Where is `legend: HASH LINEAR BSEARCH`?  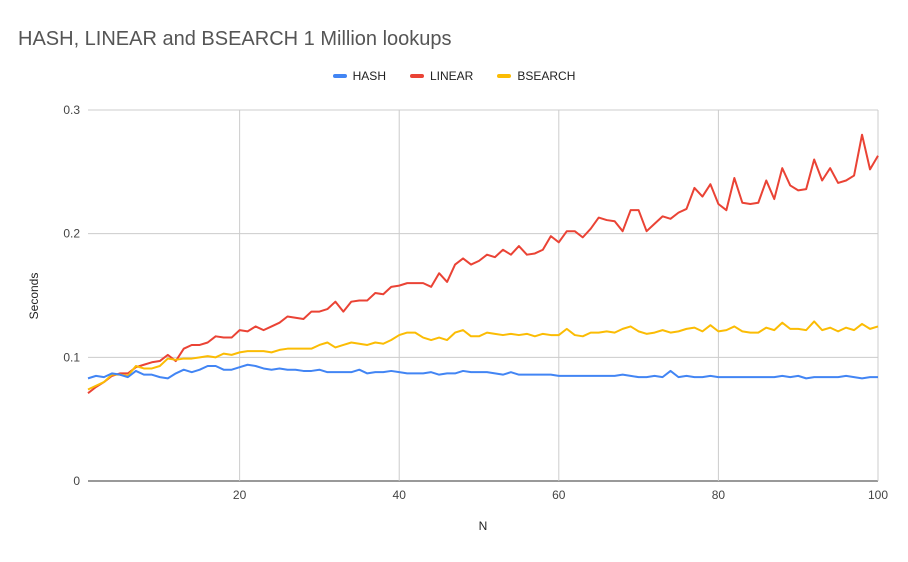
legend: HASH LINEAR BSEARCH is located at coordinates (454, 76).